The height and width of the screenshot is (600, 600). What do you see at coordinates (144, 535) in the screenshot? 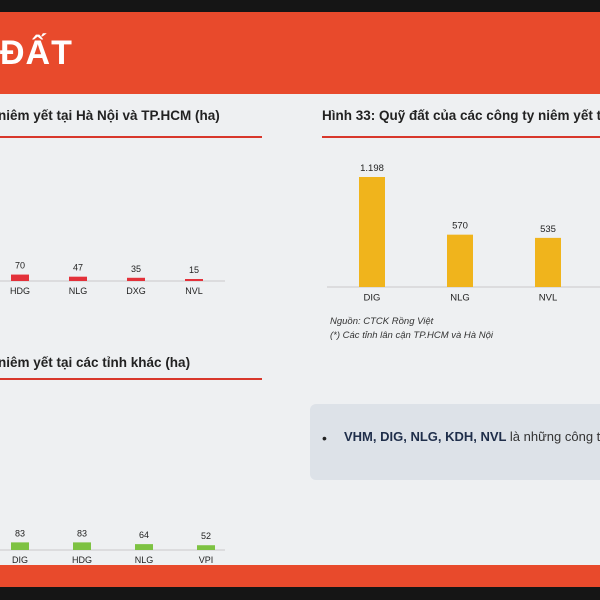
I see `data-label-NLG: 64` at bounding box center [144, 535].